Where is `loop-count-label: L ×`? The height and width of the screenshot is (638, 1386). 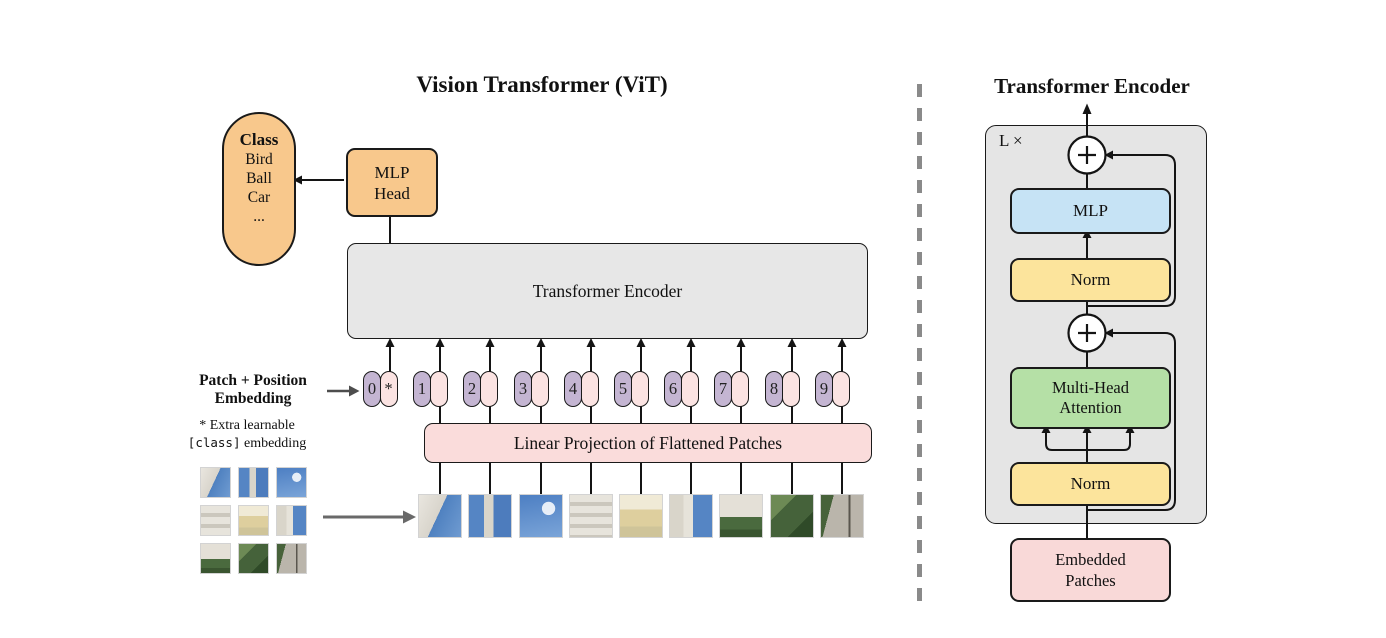 loop-count-label: L × is located at coordinates (1011, 140).